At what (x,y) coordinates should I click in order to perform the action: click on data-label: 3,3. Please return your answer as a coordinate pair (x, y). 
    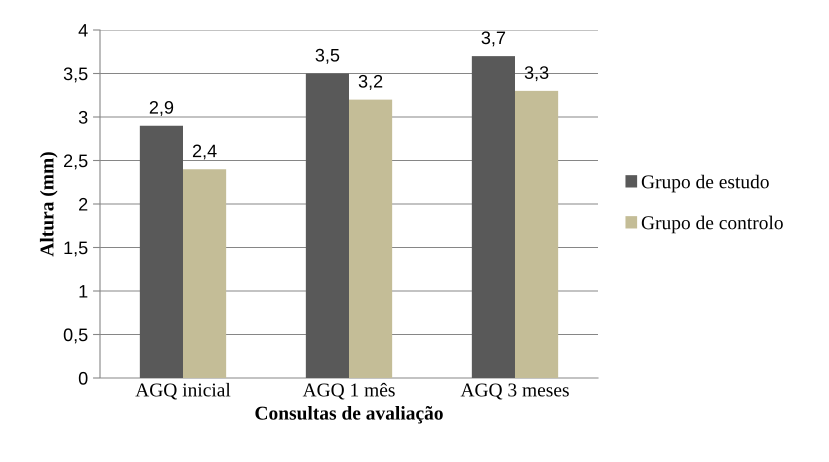
    Looking at the image, I should click on (536, 74).